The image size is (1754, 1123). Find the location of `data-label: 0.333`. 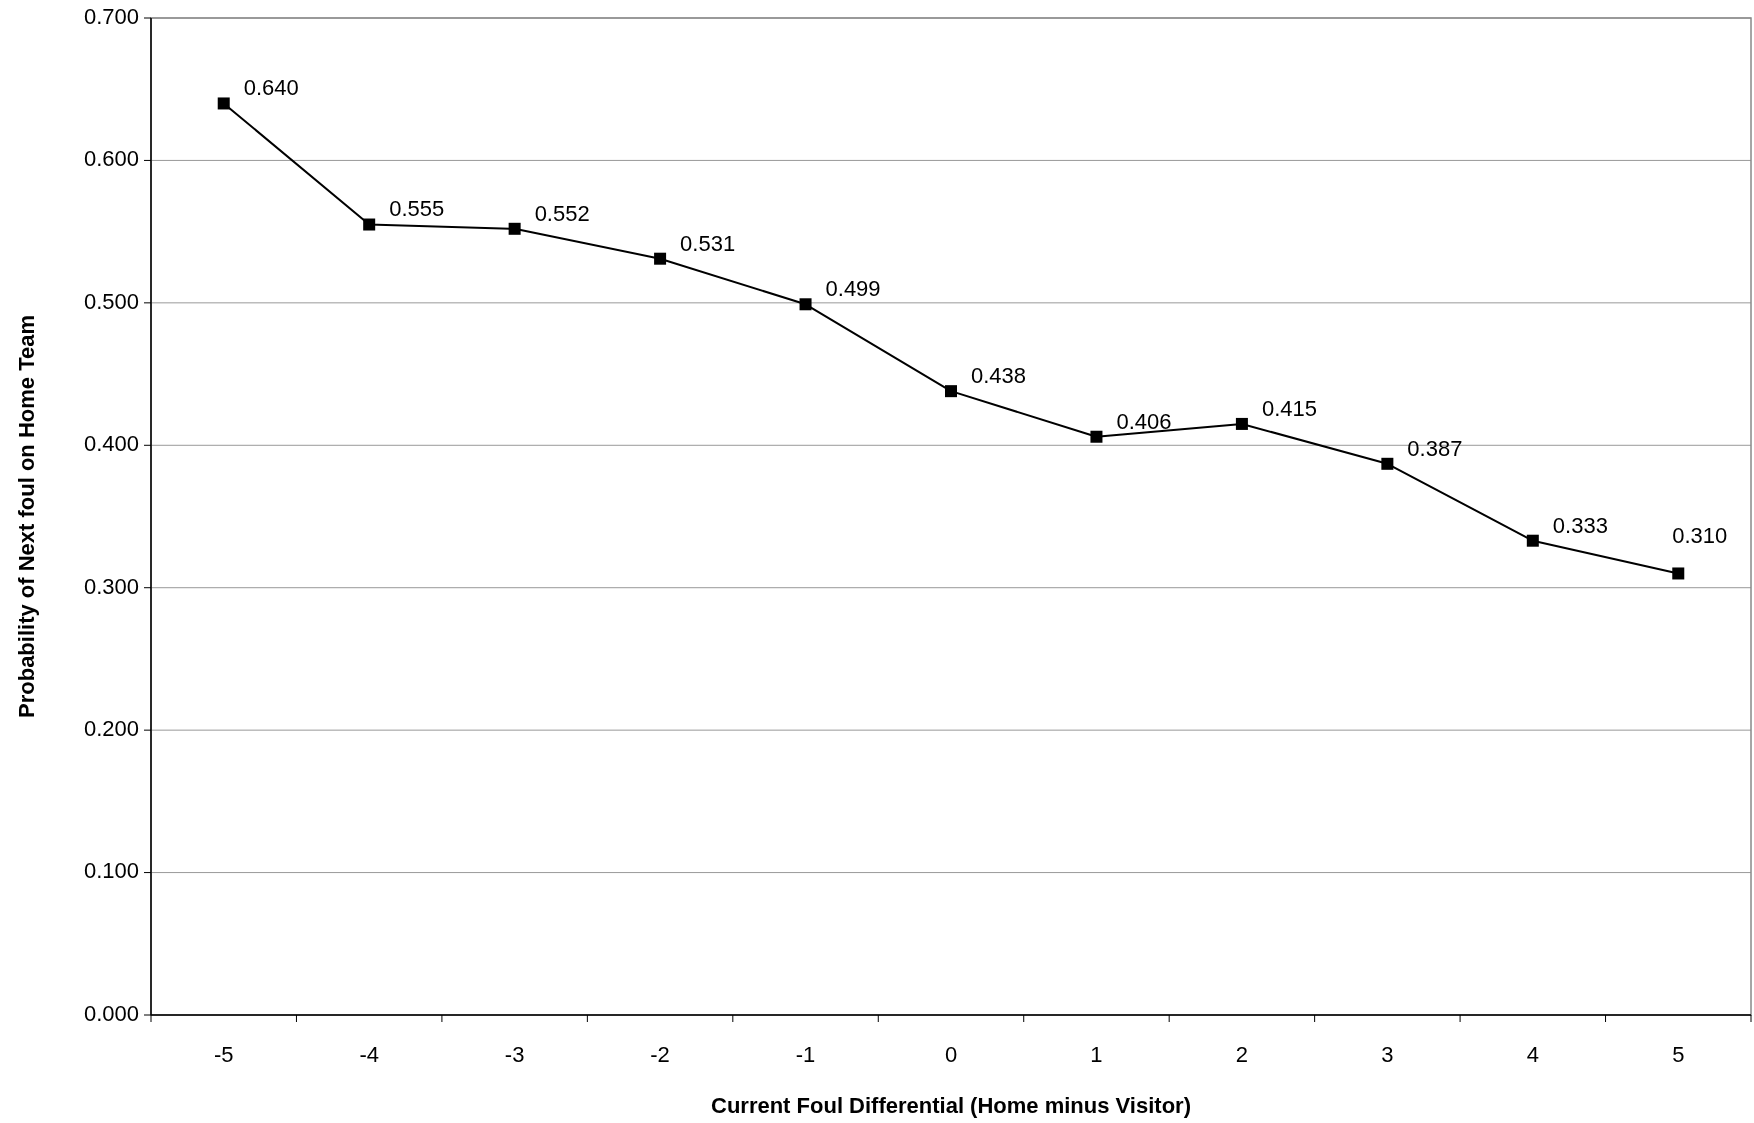

data-label: 0.333 is located at coordinates (1580, 525).